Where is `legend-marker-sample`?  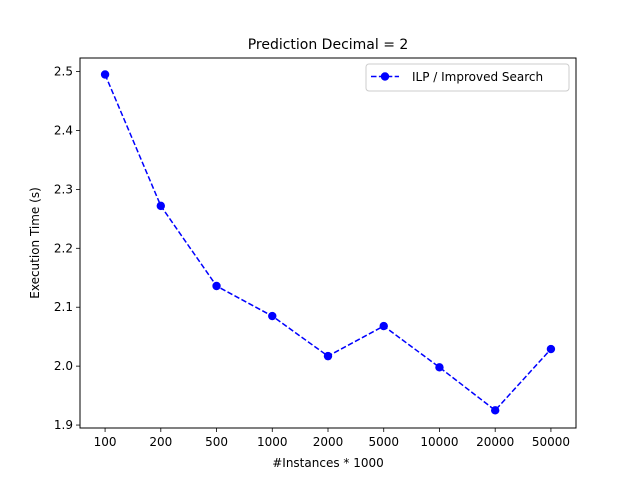 legend-marker-sample is located at coordinates (385, 76).